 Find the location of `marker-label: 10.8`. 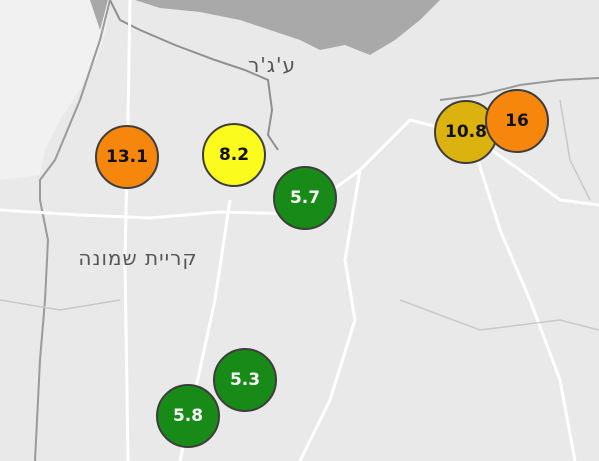

marker-label: 10.8 is located at coordinates (466, 132).